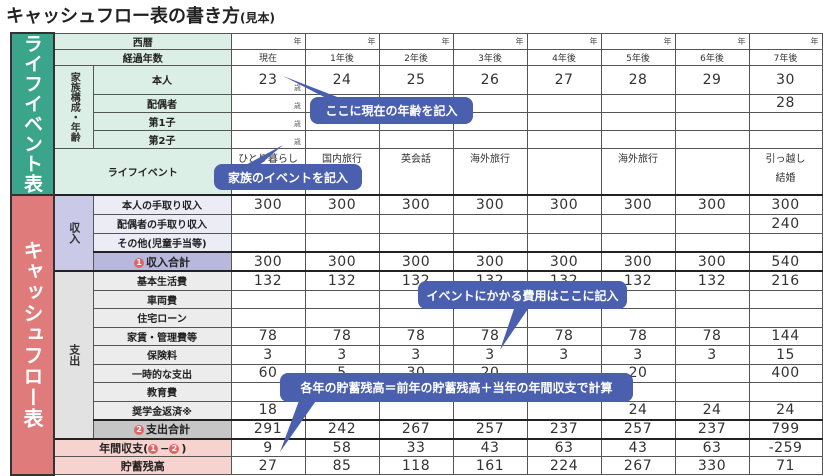 The height and width of the screenshot is (476, 827). Describe the element at coordinates (123, 16) in the screenshot. I see `title-text: キャッシュフロー表の書き方` at that location.